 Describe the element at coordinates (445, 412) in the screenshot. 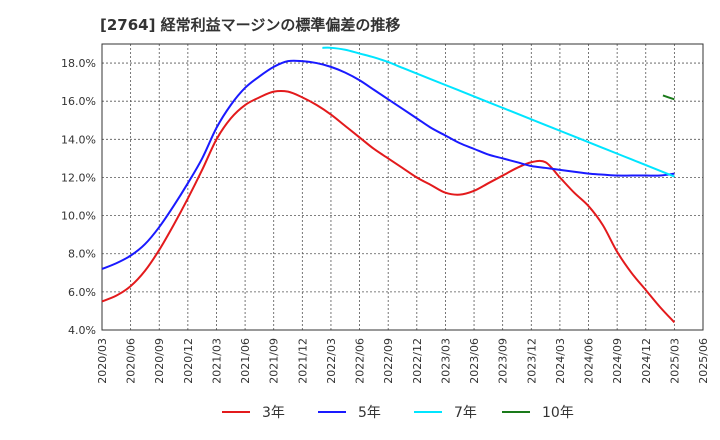

I see `legend-item: 7年` at that location.